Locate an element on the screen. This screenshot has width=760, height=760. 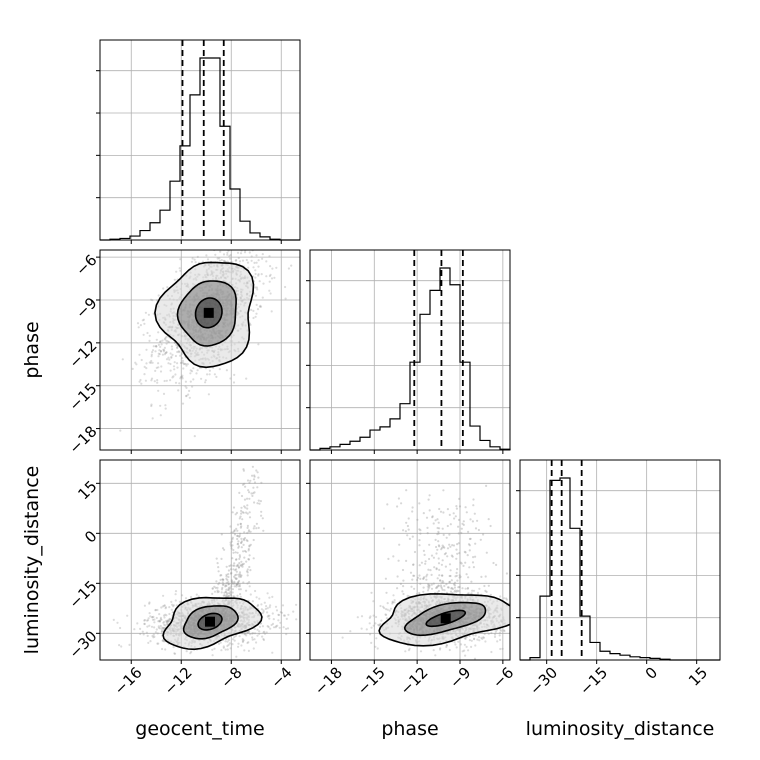
x-tick-label: −30 is located at coordinates (543, 681).